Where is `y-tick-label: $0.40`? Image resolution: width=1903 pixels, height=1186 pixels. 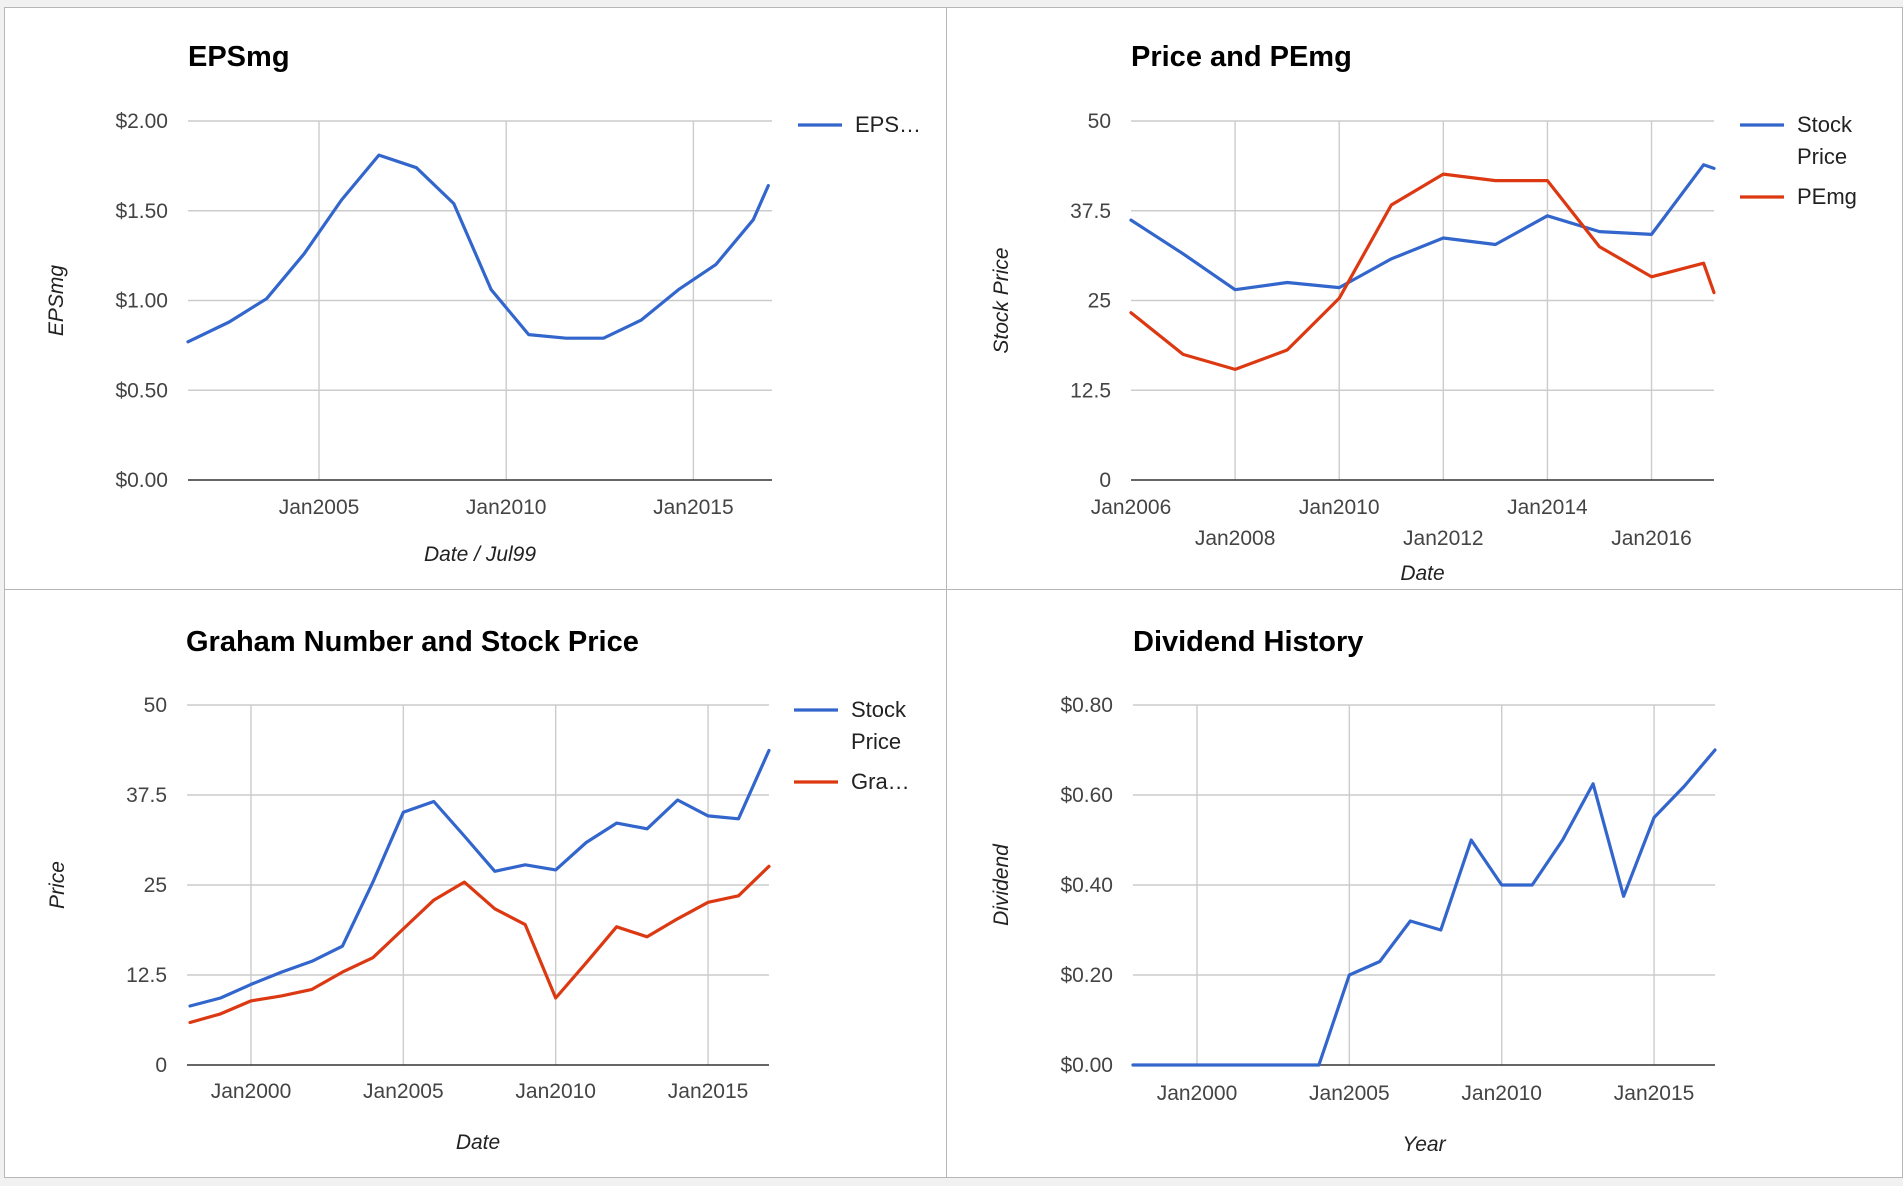
y-tick-label: $0.40 is located at coordinates (1086, 885).